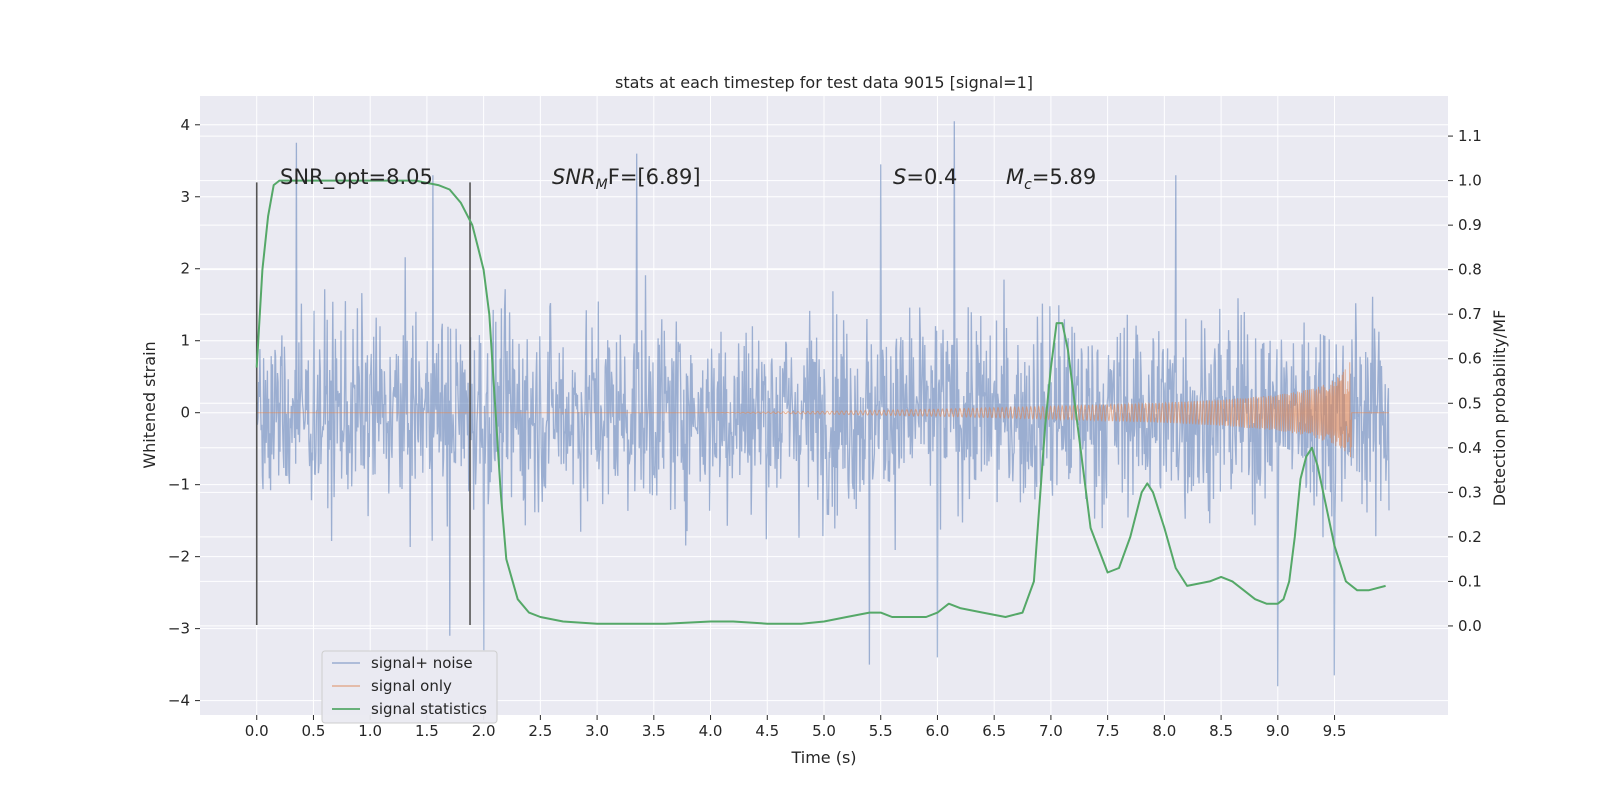 The width and height of the screenshot is (1600, 800). I want to click on legend-label-signal-only: signal only, so click(411, 686).